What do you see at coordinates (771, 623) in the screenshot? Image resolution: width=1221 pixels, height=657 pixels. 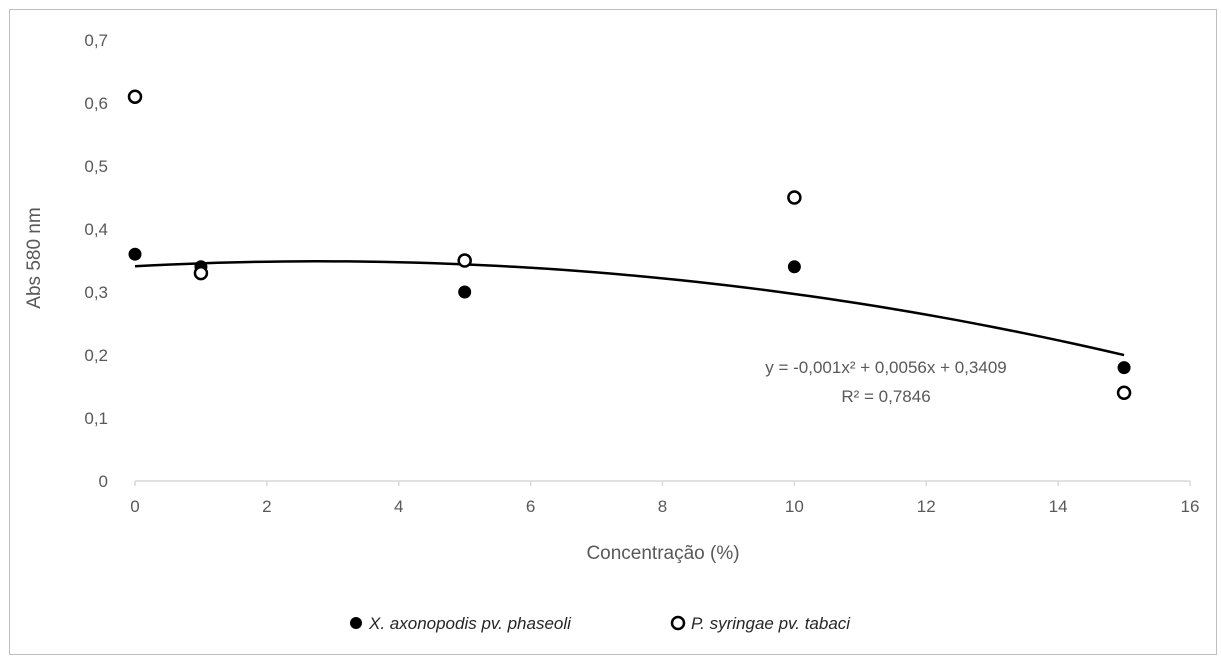 I see `legend-label: P. syringae pv. tabaci` at bounding box center [771, 623].